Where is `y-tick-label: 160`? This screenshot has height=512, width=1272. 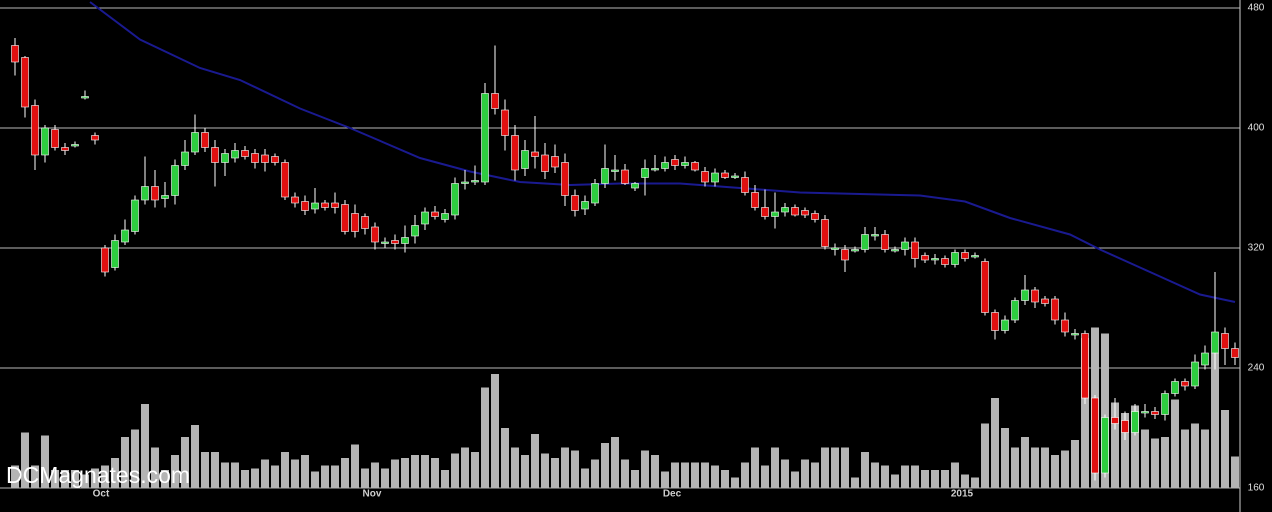
y-tick-label: 160 is located at coordinates (1256, 488).